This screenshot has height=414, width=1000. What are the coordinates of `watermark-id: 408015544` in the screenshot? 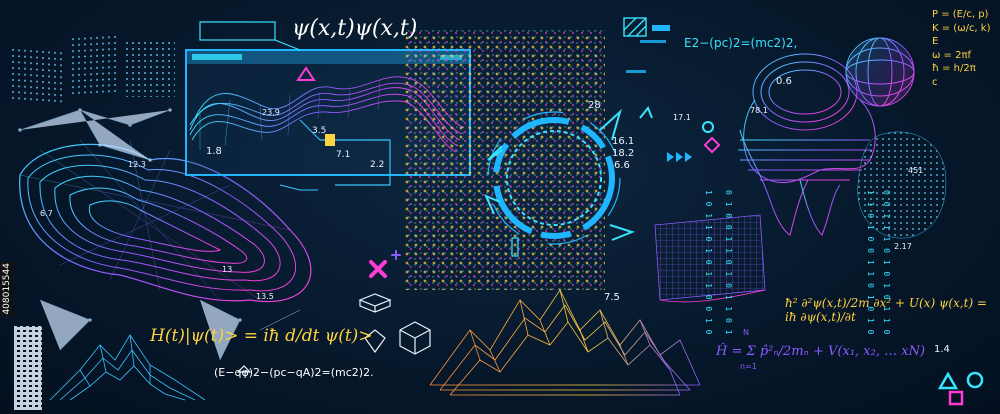 It's located at (7, 289).